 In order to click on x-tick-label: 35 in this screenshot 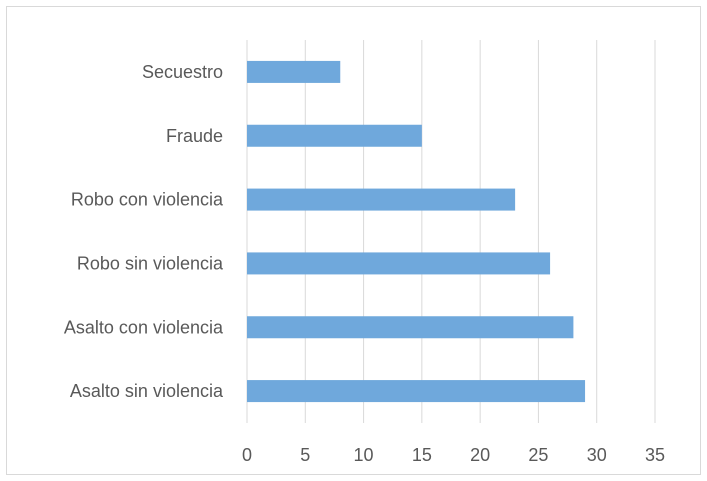, I will do `click(655, 455)`.